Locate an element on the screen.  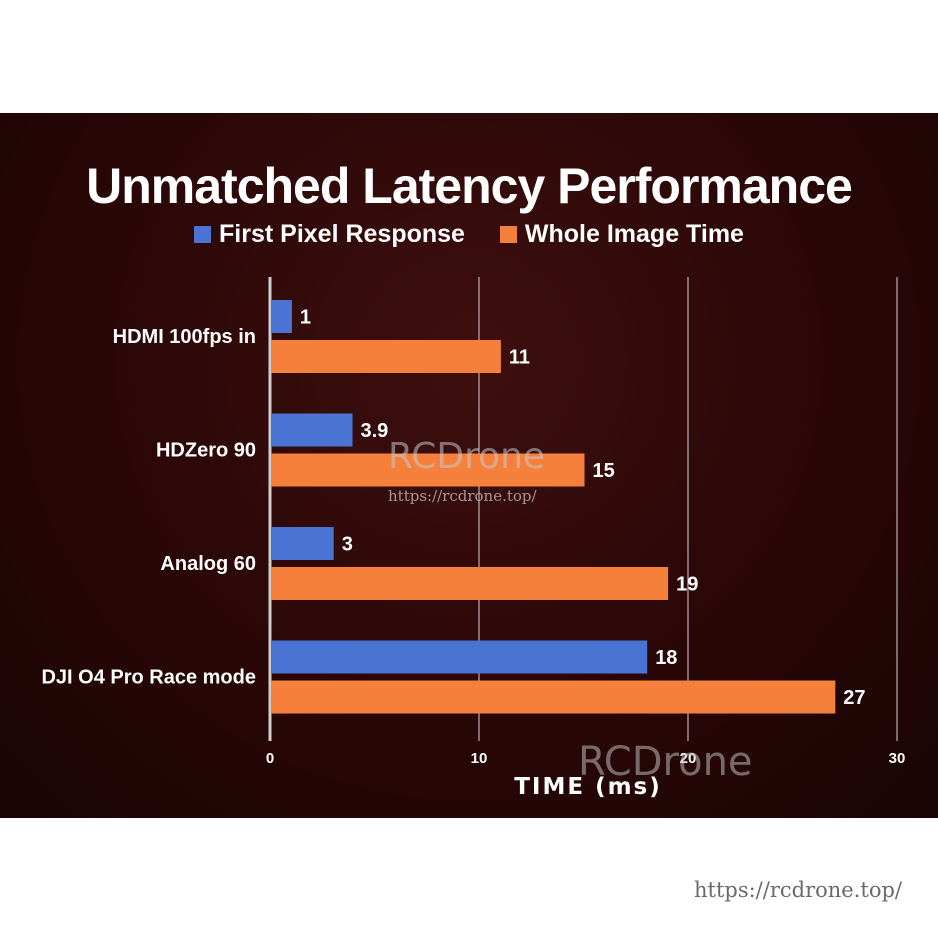
value-label-first-pixel-0: 1 is located at coordinates (305, 318).